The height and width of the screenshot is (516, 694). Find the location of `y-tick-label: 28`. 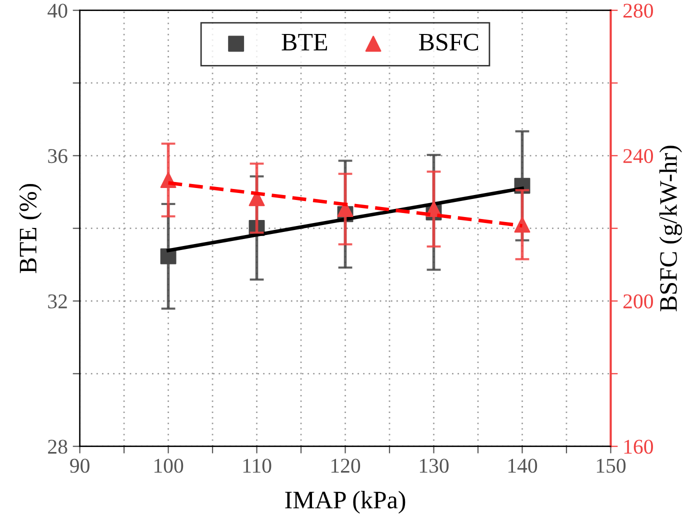

y-tick-label: 28 is located at coordinates (58, 447).